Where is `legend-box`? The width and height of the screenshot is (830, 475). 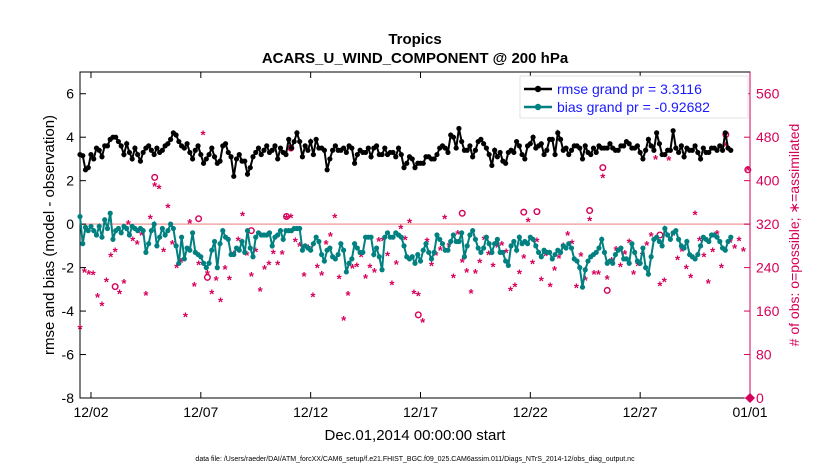
legend-box is located at coordinates (634, 97).